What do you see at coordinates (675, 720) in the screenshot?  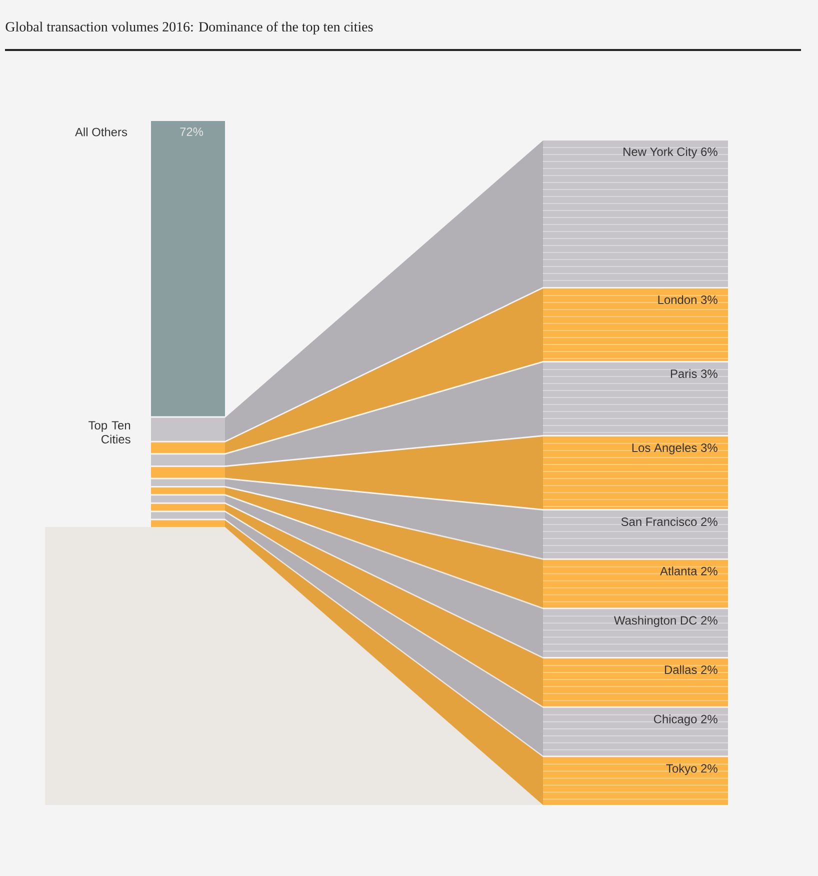 I see `category-label: Chicago` at bounding box center [675, 720].